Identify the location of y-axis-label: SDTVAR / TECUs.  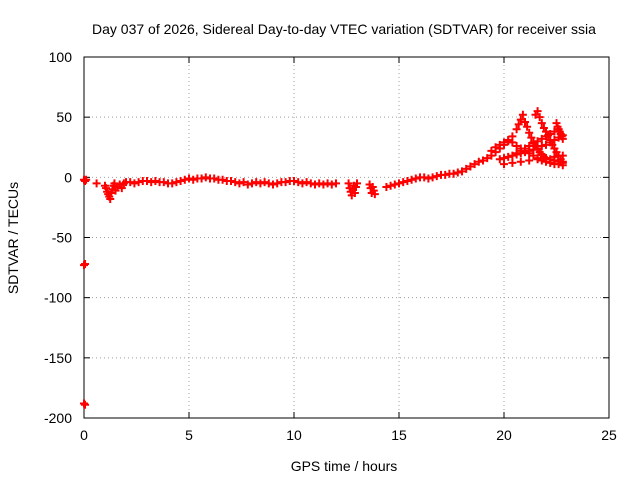
(13, 238).